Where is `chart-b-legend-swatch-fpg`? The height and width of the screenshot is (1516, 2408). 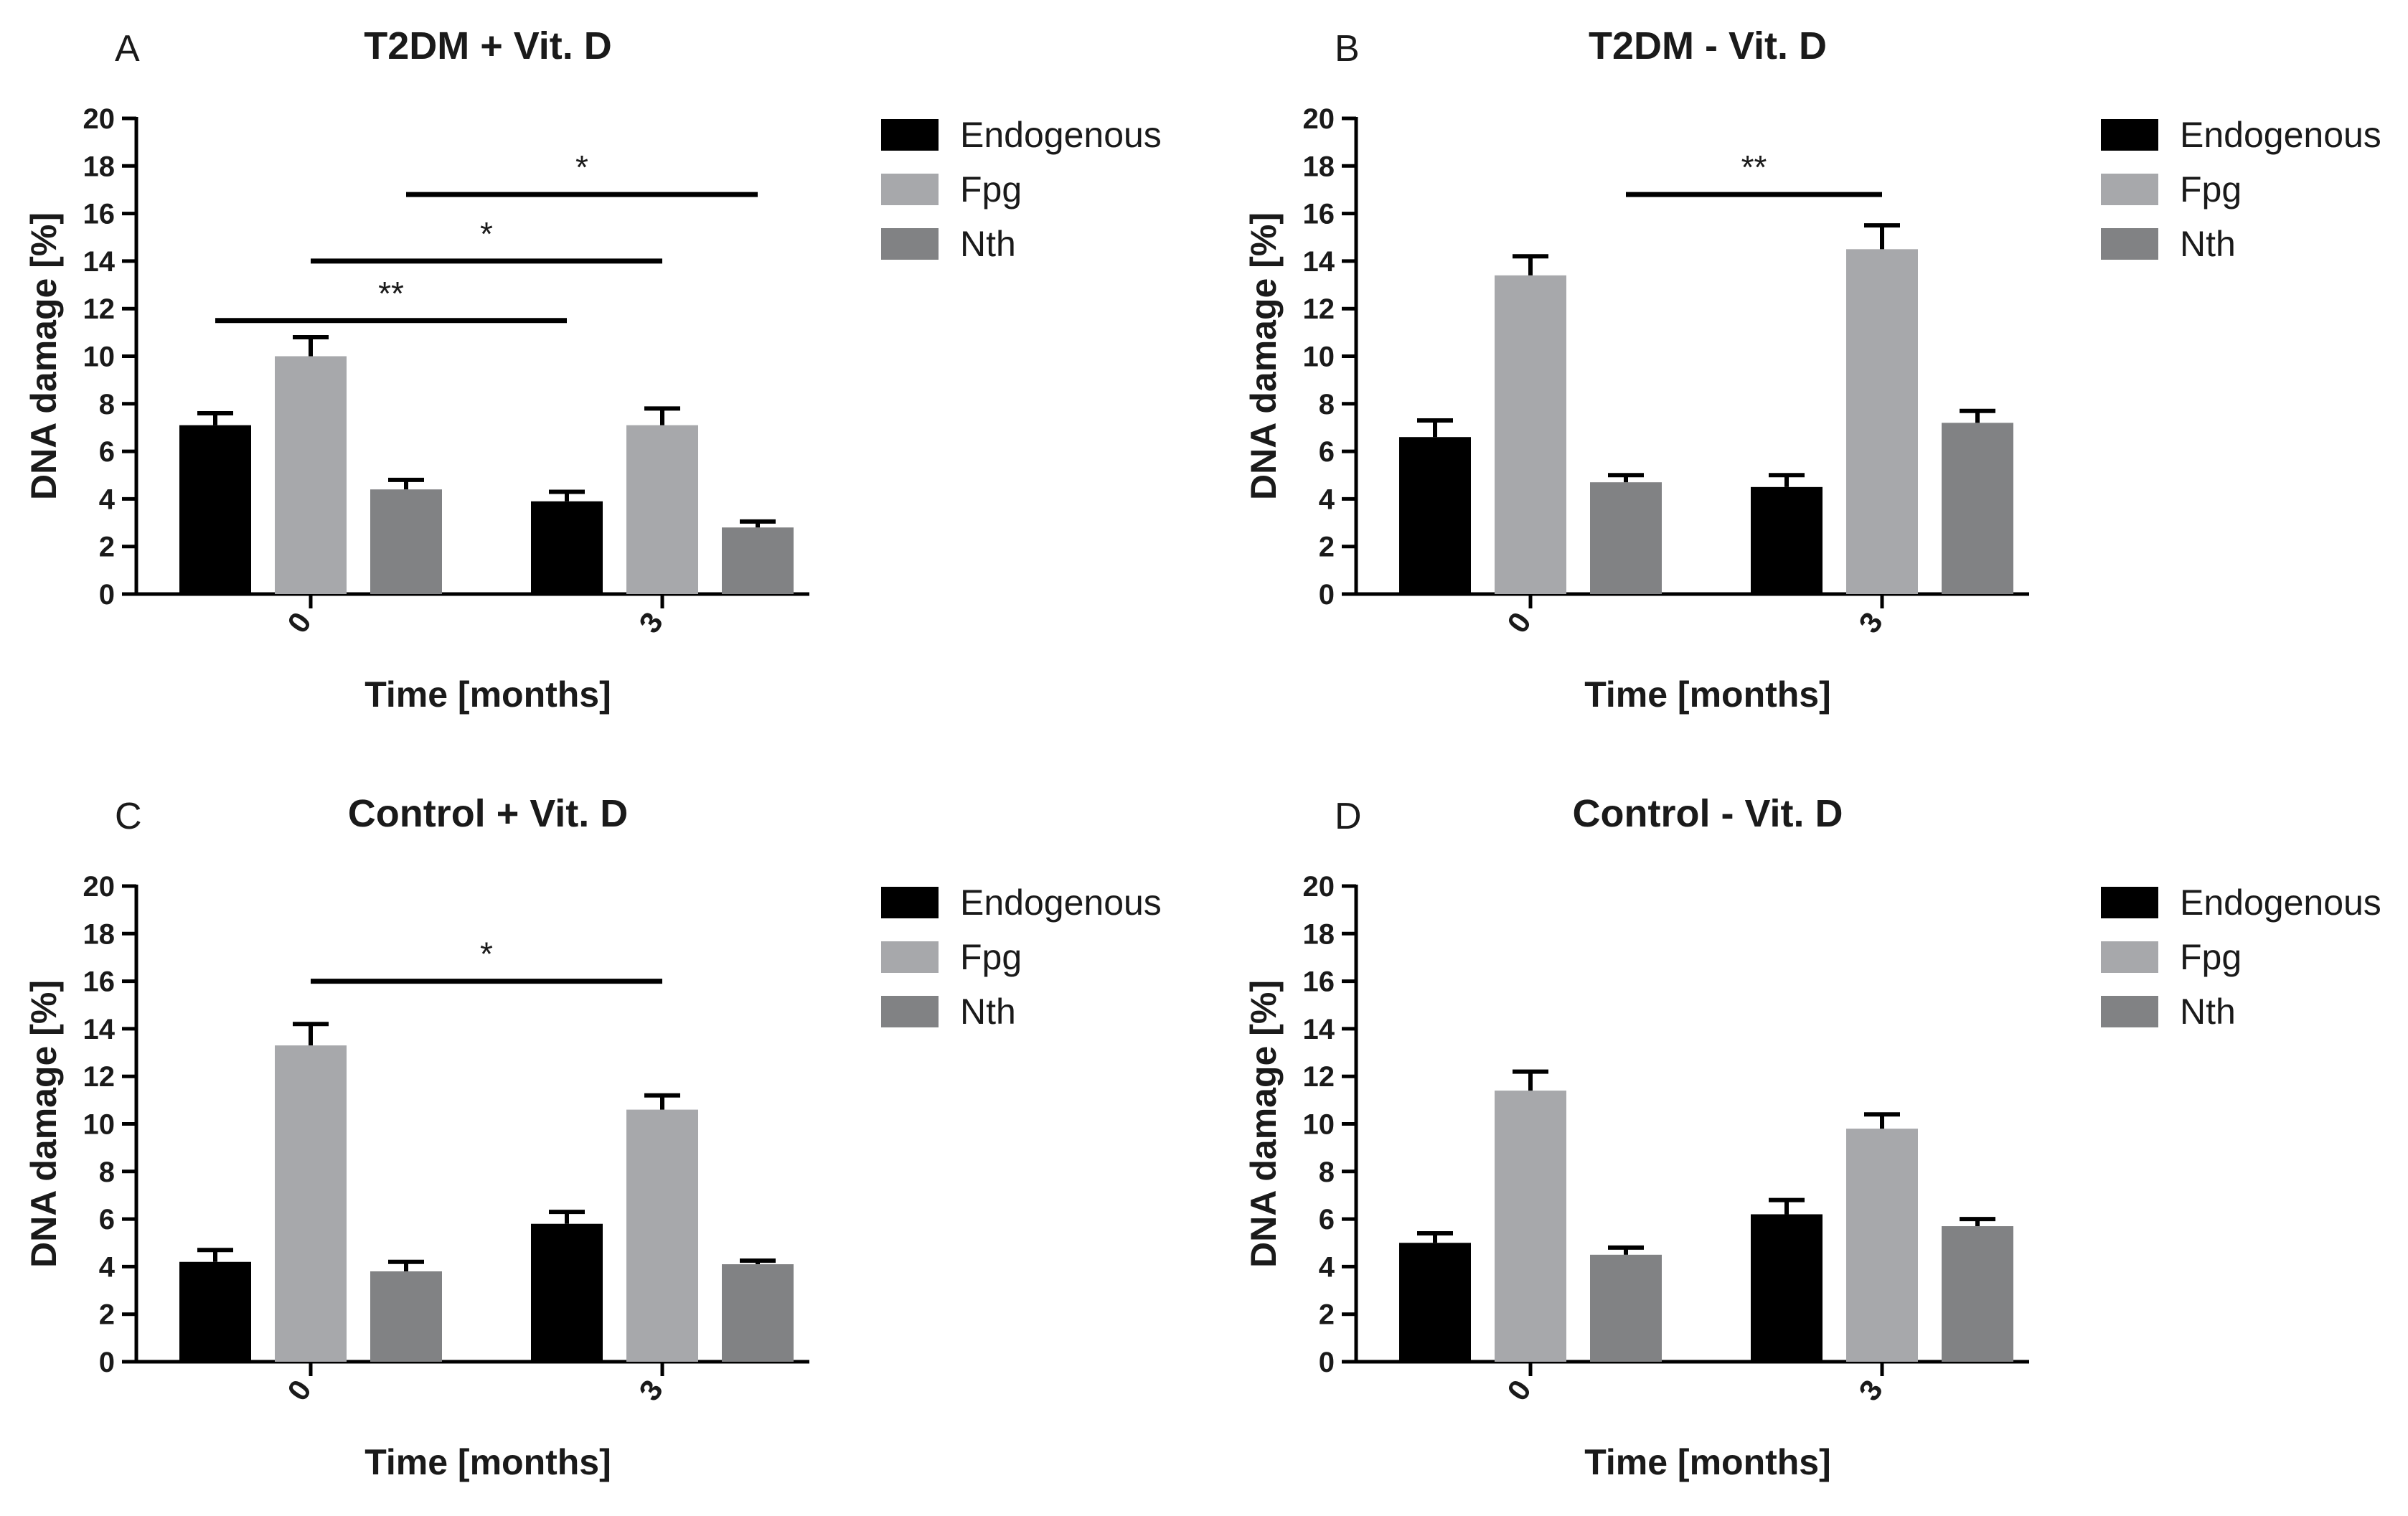
chart-b-legend-swatch-fpg is located at coordinates (2129, 189).